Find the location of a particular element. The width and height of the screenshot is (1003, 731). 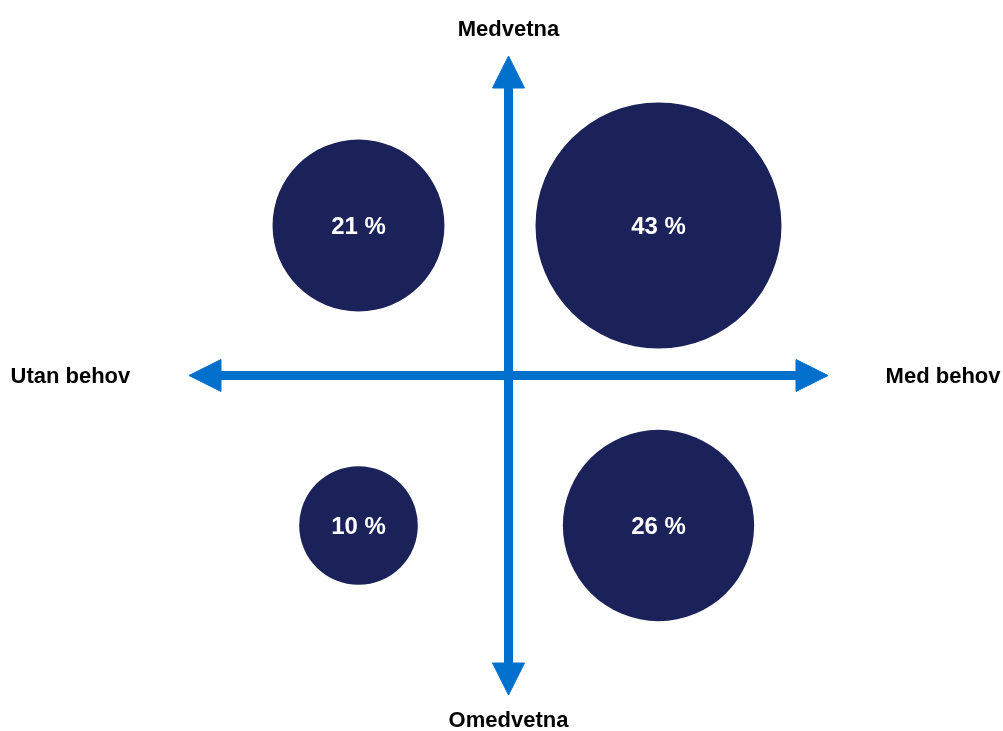

data-label: 21 % is located at coordinates (358, 225).